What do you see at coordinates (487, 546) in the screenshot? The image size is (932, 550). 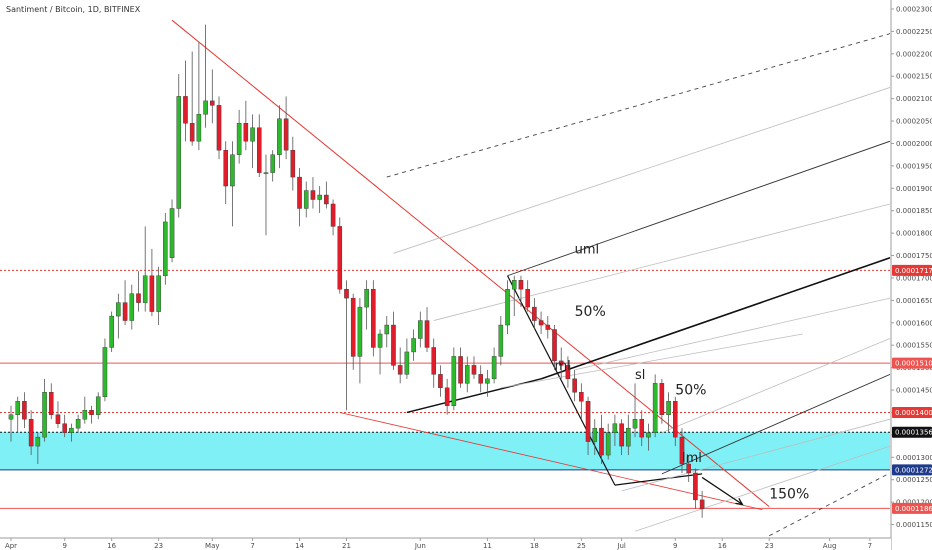 I see `time-tick-label-9: 11` at bounding box center [487, 546].